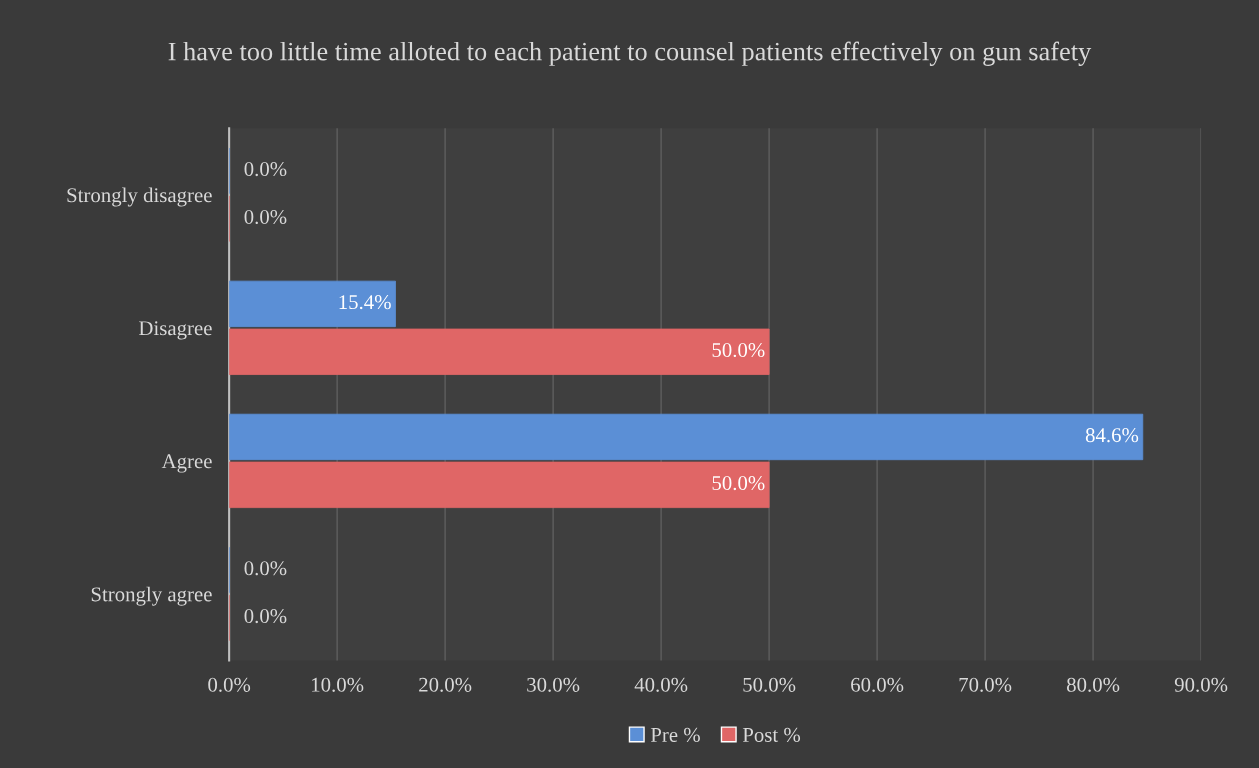  I want to click on x-tick-label: 20.0%, so click(445, 684).